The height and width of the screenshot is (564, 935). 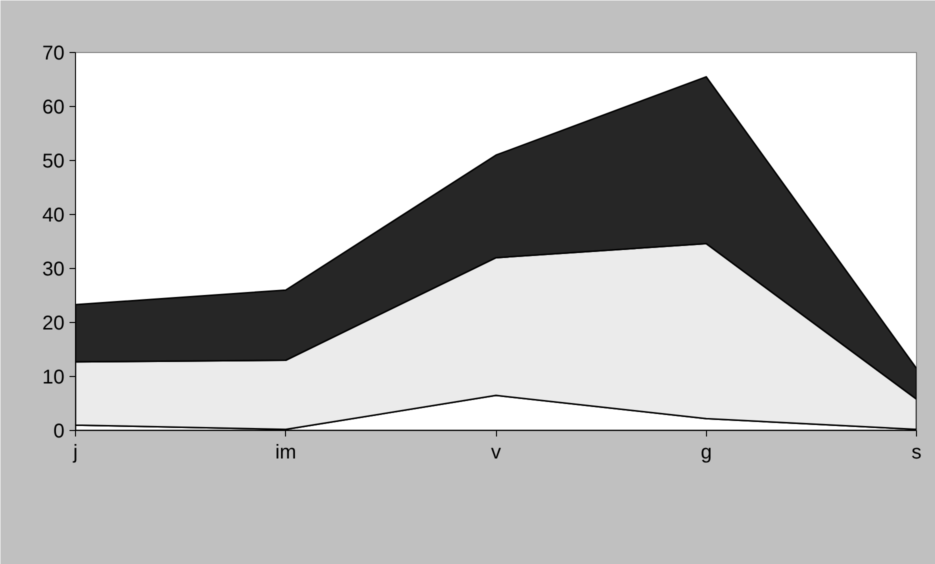 I want to click on y-tick-label: 60, so click(x=53, y=107).